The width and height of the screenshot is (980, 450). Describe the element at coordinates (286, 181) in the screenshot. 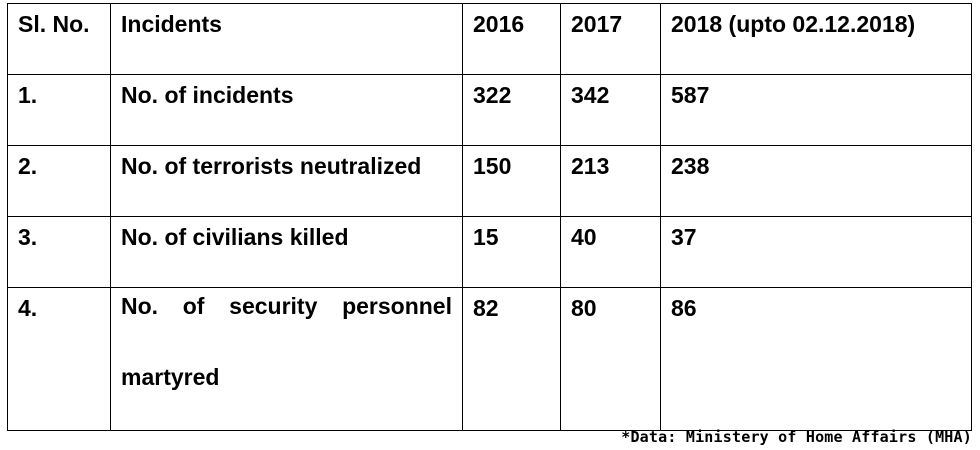

I see `cell-incident: No. of terrorists neutralized` at that location.